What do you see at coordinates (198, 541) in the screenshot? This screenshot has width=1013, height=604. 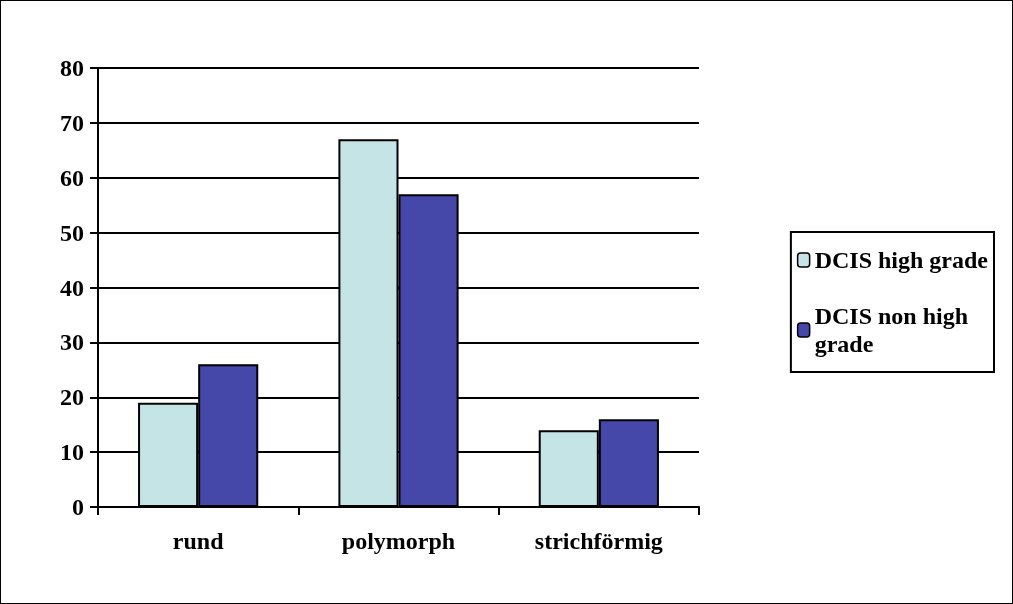 I see `x-tick-label: rund` at bounding box center [198, 541].